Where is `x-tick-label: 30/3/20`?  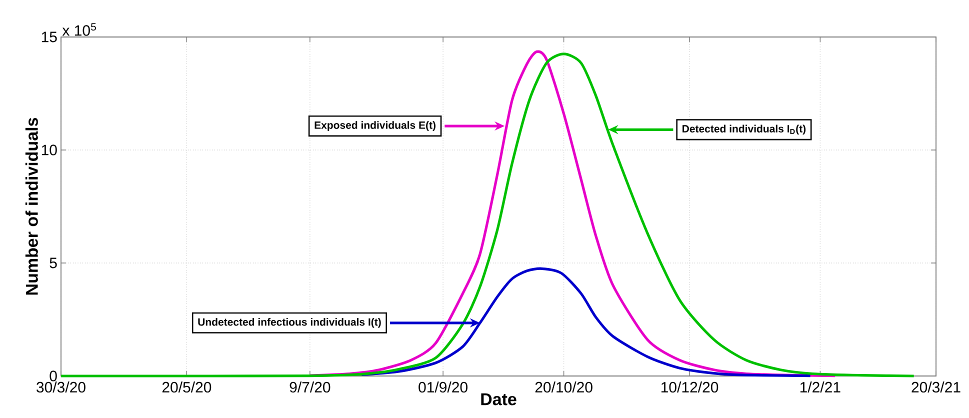
x-tick-label: 30/3/20 is located at coordinates (61, 387).